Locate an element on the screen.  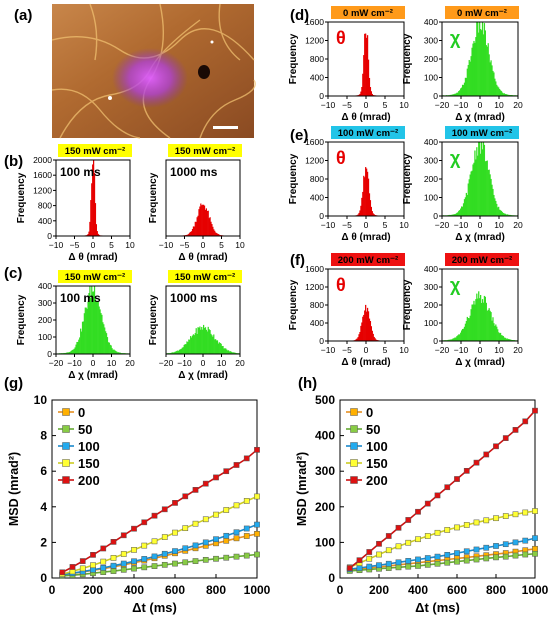
x-tick-label: −20 is located at coordinates (442, 225).